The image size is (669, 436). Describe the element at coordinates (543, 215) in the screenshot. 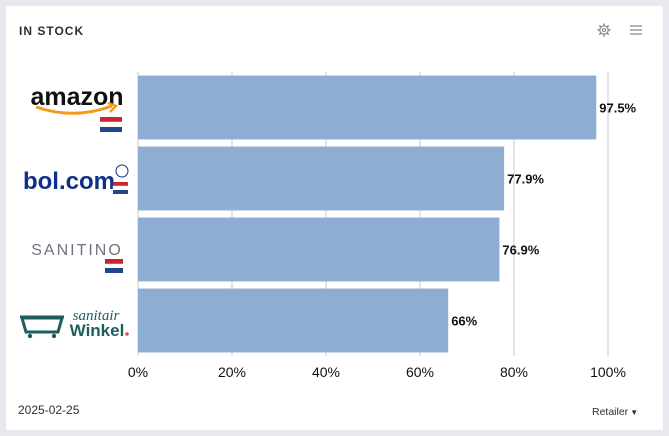

I see `data-labels: 97.5% 77.9% 76.9% 66%` at that location.